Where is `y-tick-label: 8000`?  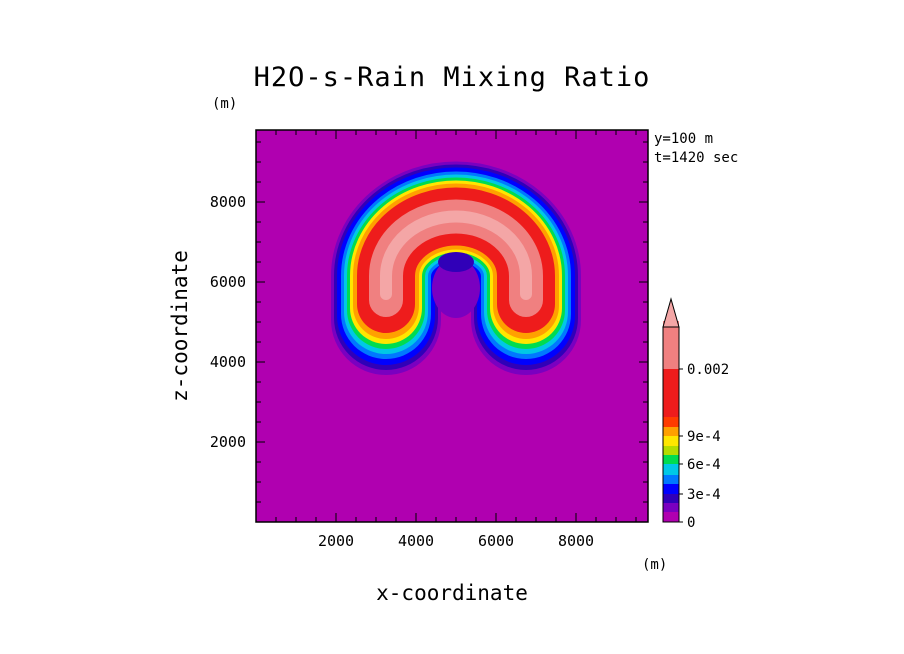
y-tick-label: 8000 is located at coordinates (228, 202).